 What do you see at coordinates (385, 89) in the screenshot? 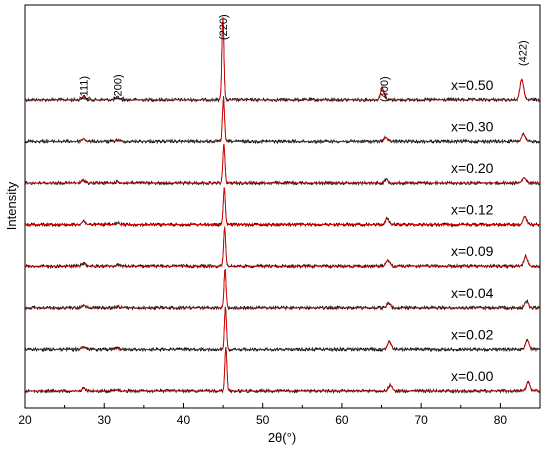
I see `peak-label-3: (400)` at bounding box center [385, 89].